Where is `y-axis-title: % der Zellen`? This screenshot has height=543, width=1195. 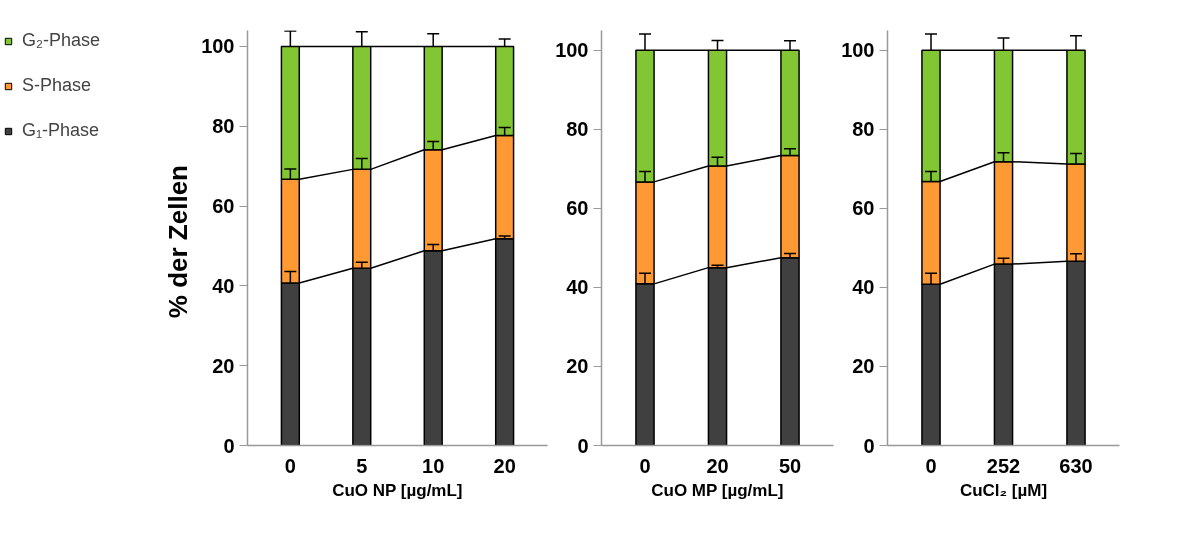 y-axis-title: % der Zellen is located at coordinates (178, 242).